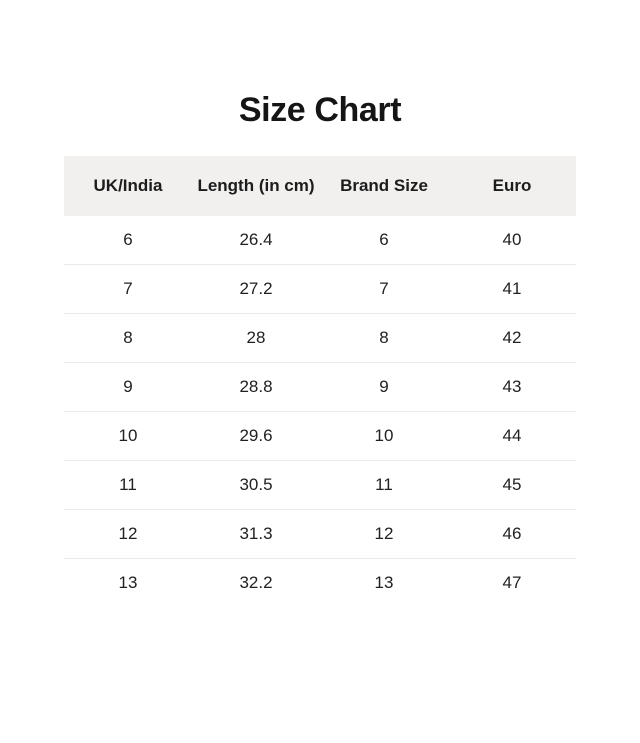 This screenshot has height=743, width=640. What do you see at coordinates (256, 583) in the screenshot?
I see `cell-length-cm: 32.2` at bounding box center [256, 583].